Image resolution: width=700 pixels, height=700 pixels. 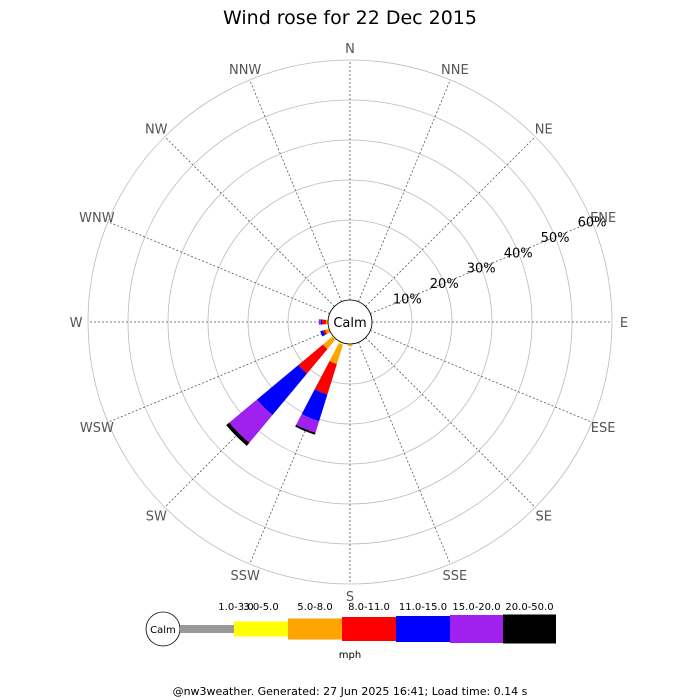 What do you see at coordinates (423, 607) in the screenshot?
I see `legend-label: 11.0-15.0` at bounding box center [423, 607].